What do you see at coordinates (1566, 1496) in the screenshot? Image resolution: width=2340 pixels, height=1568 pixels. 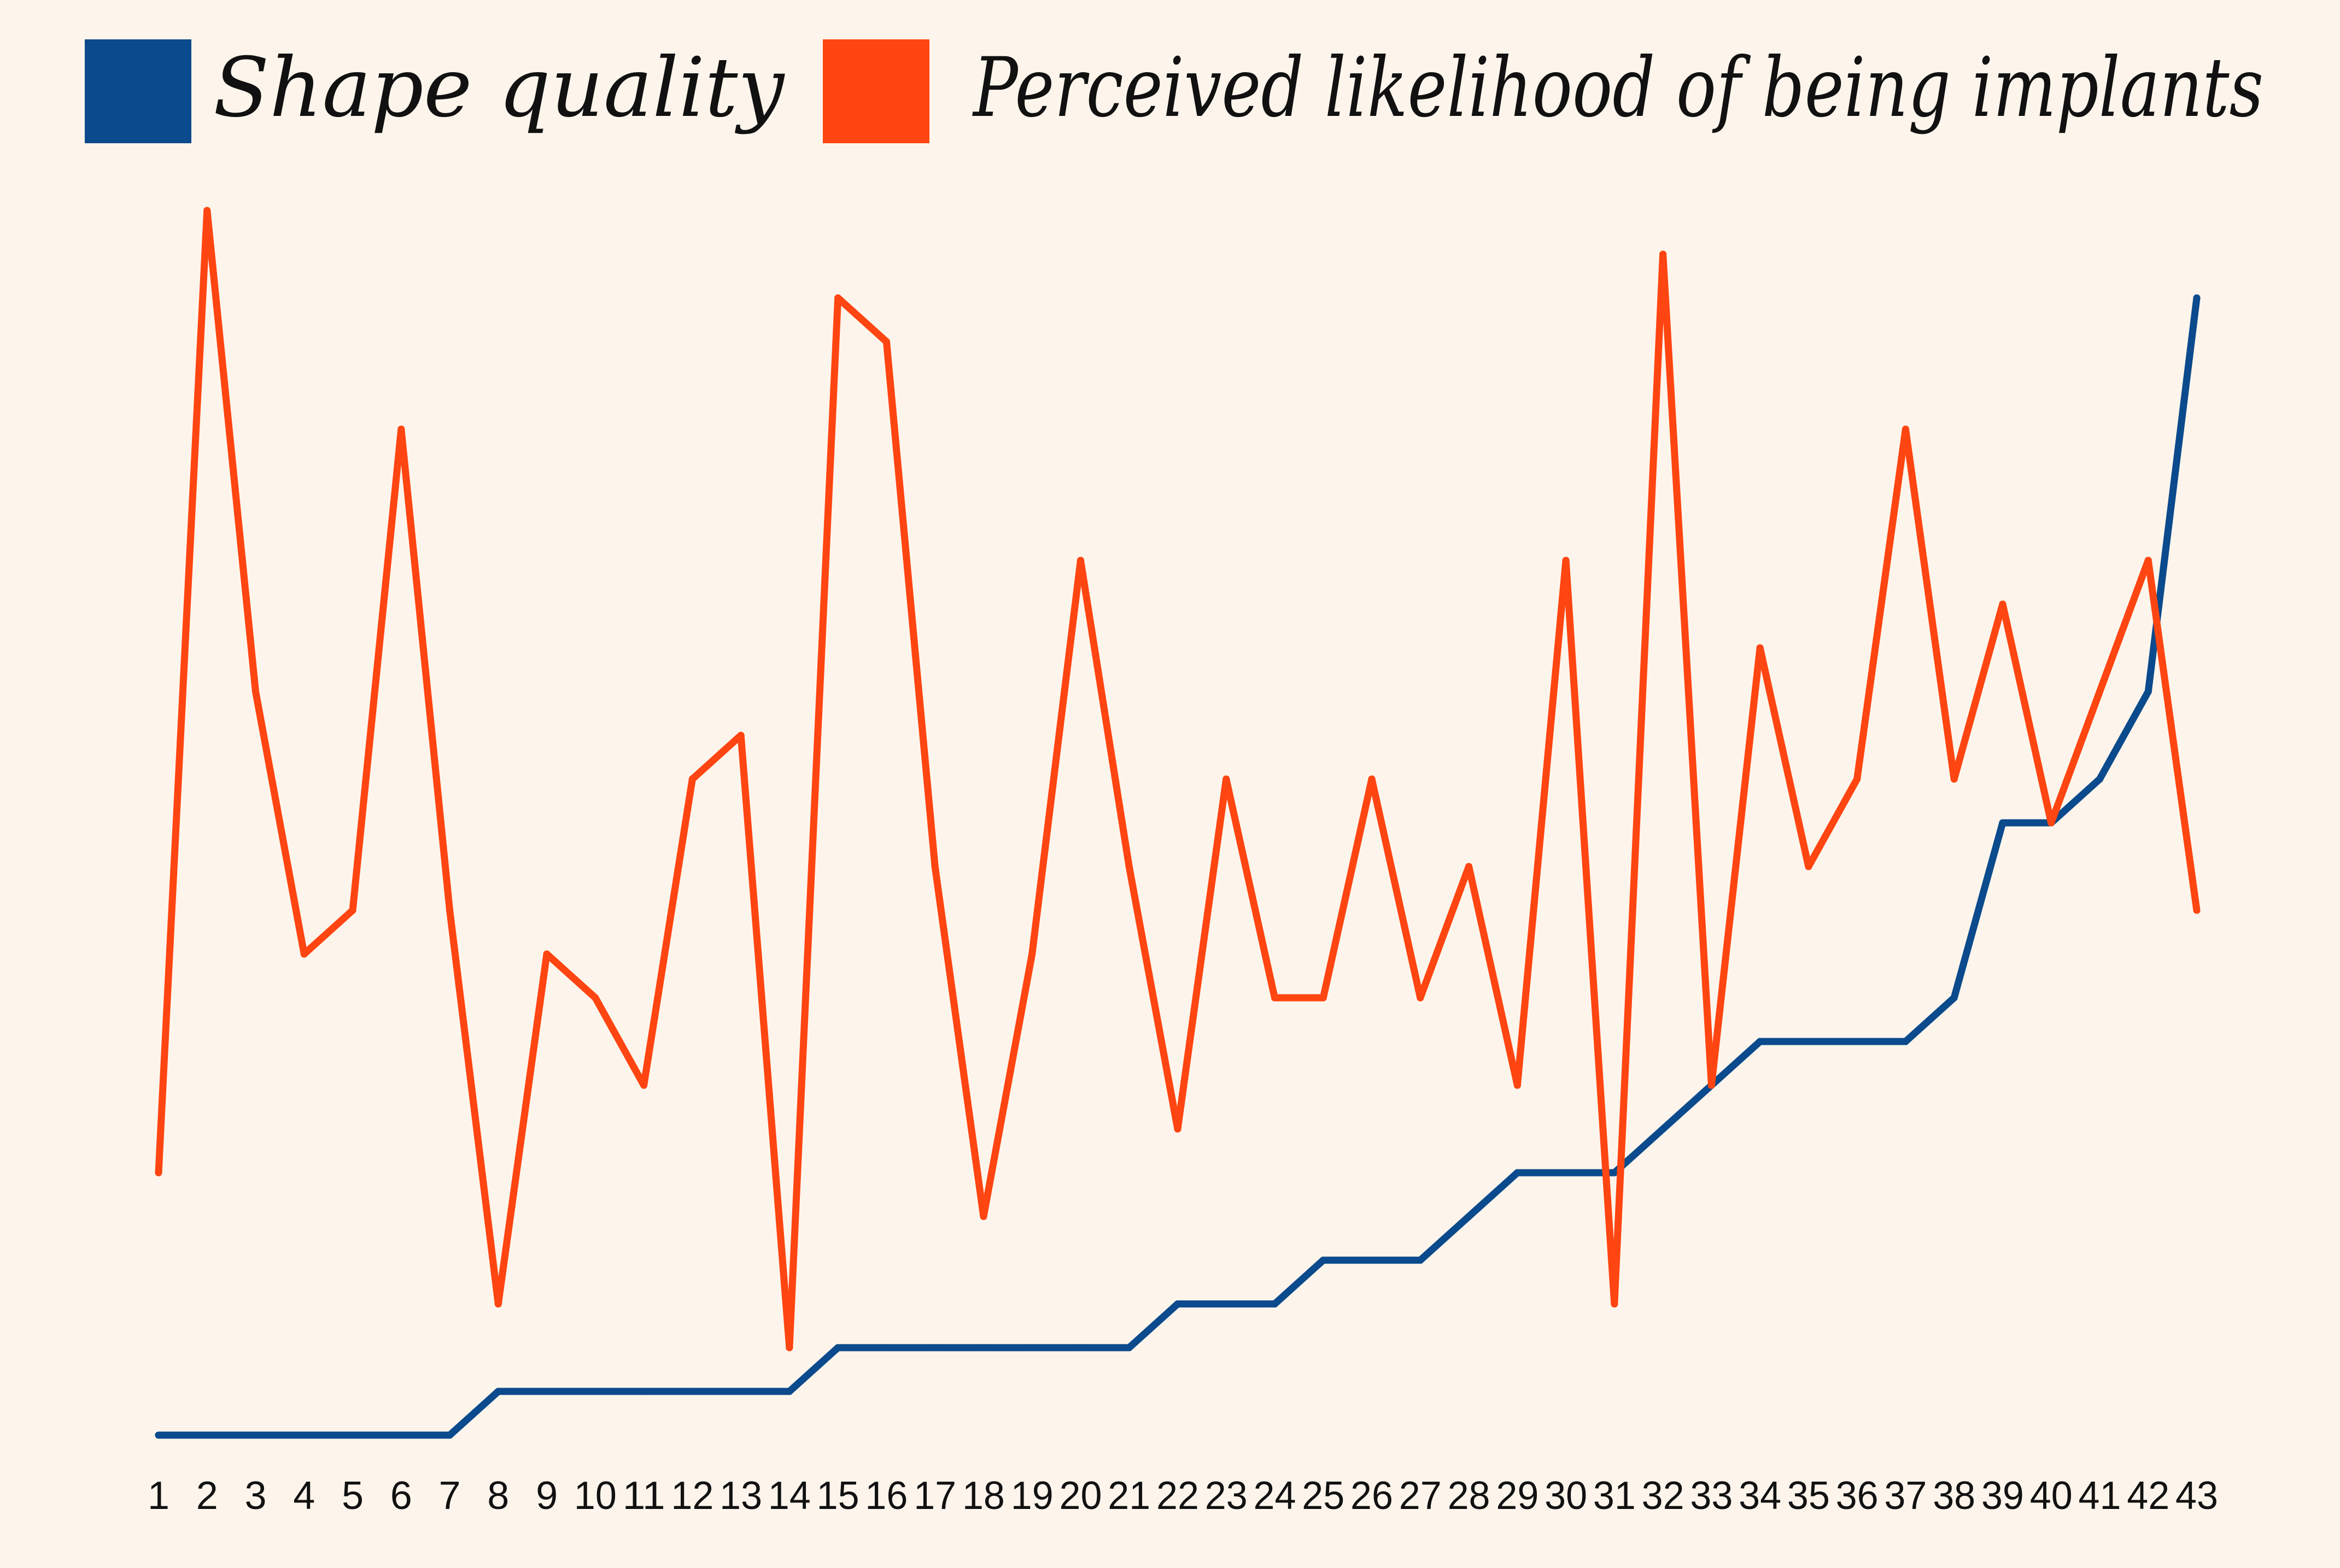 I see `x-tick-label-30: 30` at bounding box center [1566, 1496].